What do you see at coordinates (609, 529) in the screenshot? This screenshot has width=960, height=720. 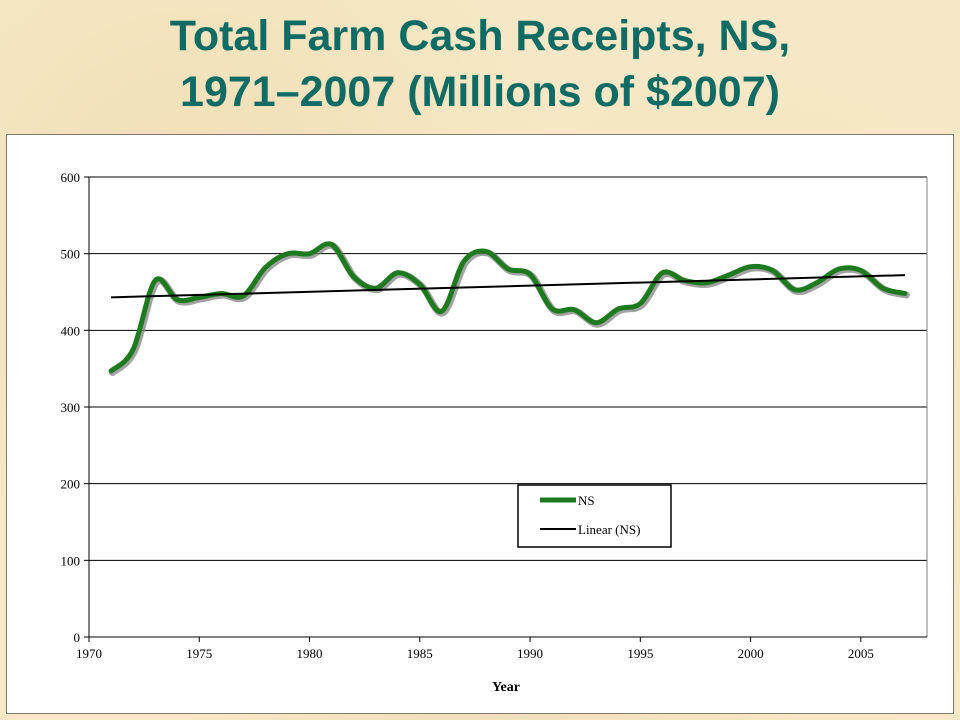 I see `legend-linear-label: Linear (NS)` at bounding box center [609, 529].